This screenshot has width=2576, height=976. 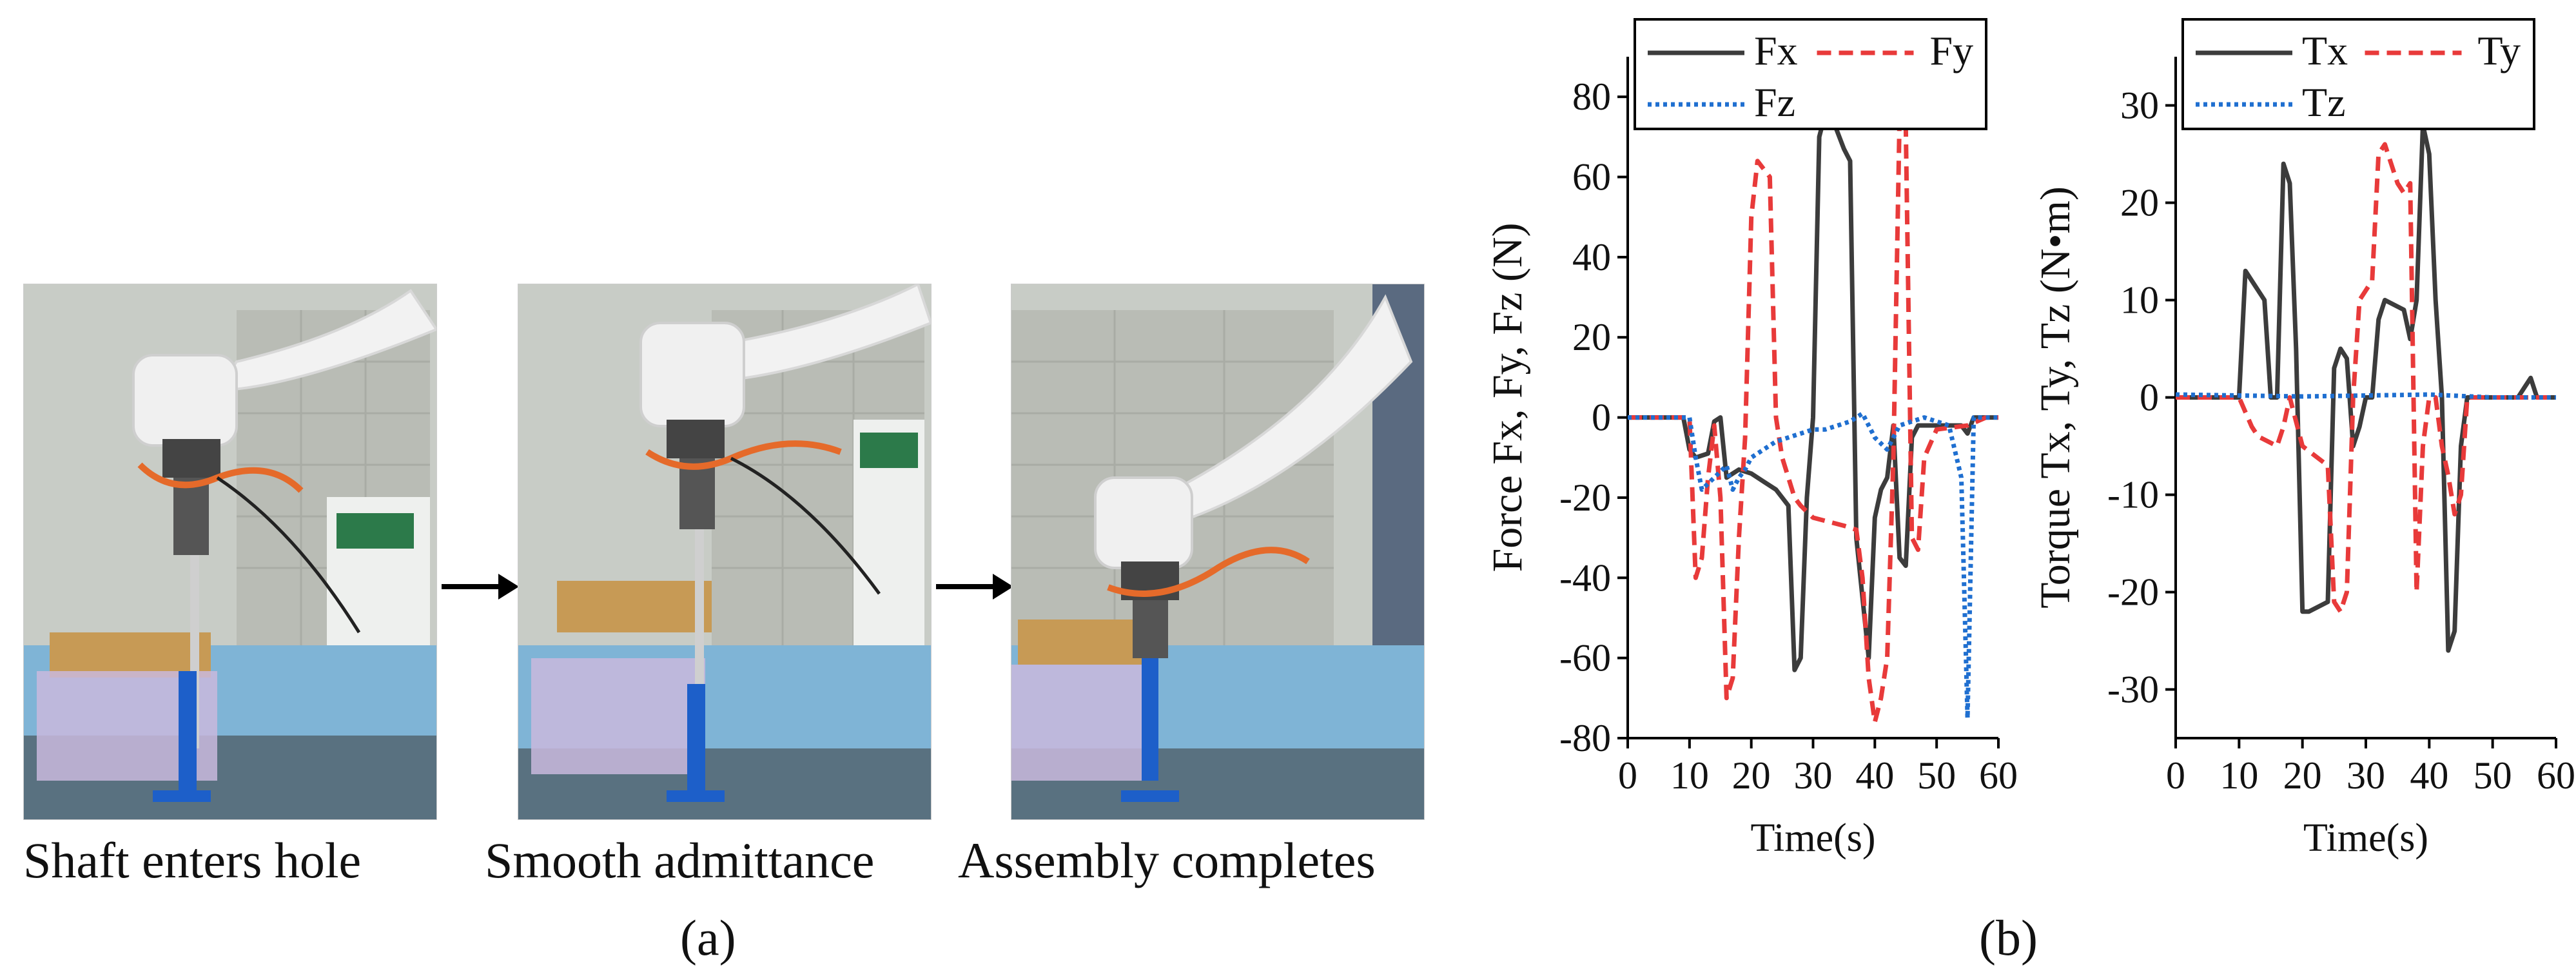 I want to click on legend-label-fz: Fz, so click(x=1774, y=102).